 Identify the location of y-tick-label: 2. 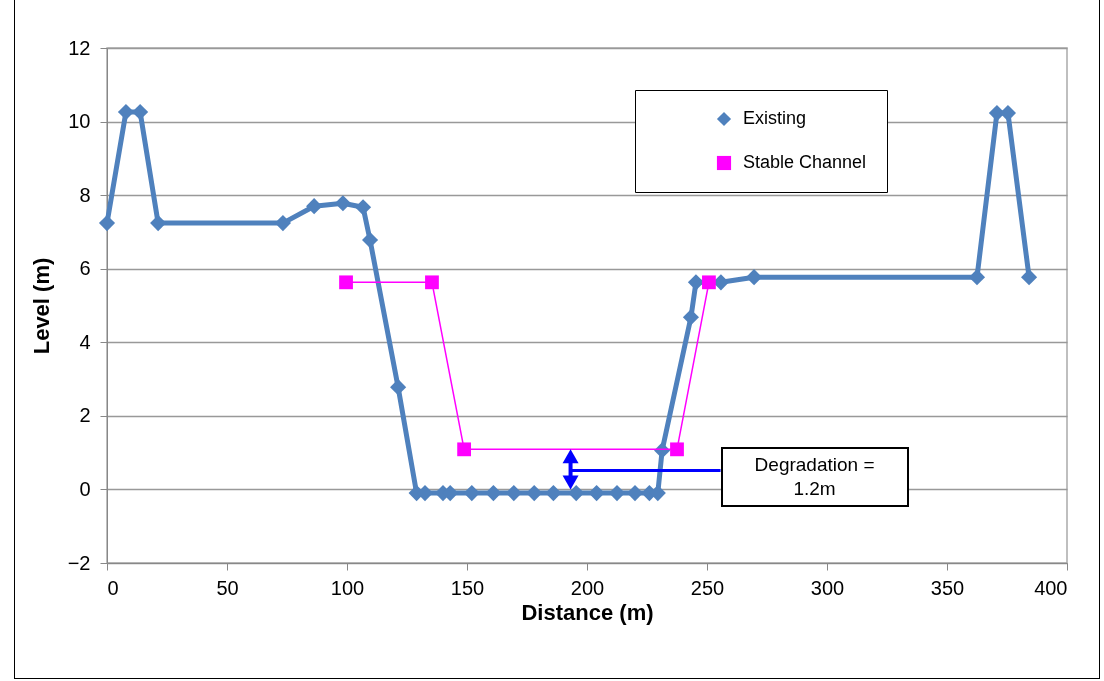
(85, 415).